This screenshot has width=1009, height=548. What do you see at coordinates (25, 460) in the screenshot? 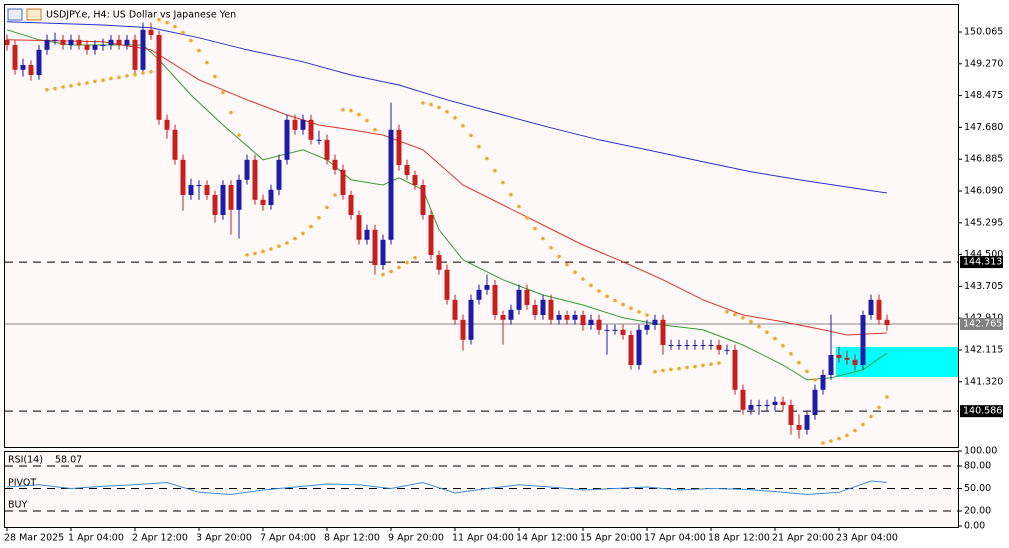
I see `rsi-label: RSI(14)` at bounding box center [25, 460].